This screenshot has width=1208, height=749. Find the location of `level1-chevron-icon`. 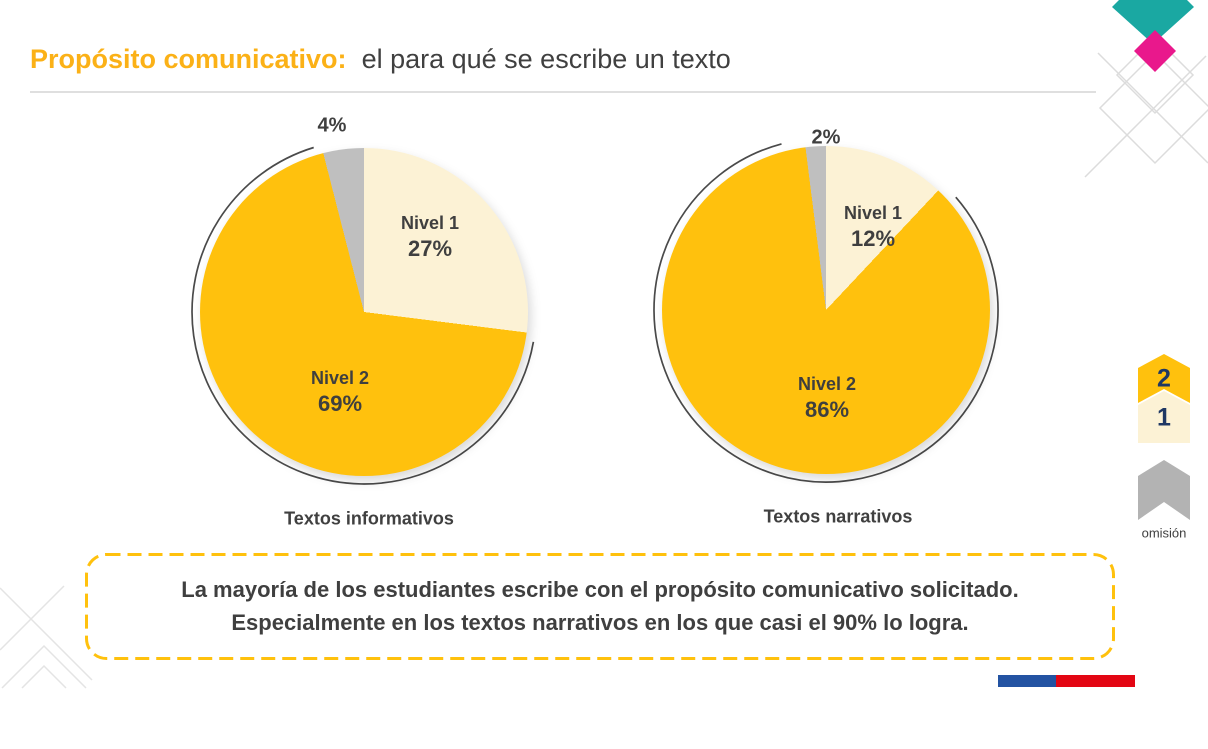

level1-chevron-icon is located at coordinates (1164, 417).